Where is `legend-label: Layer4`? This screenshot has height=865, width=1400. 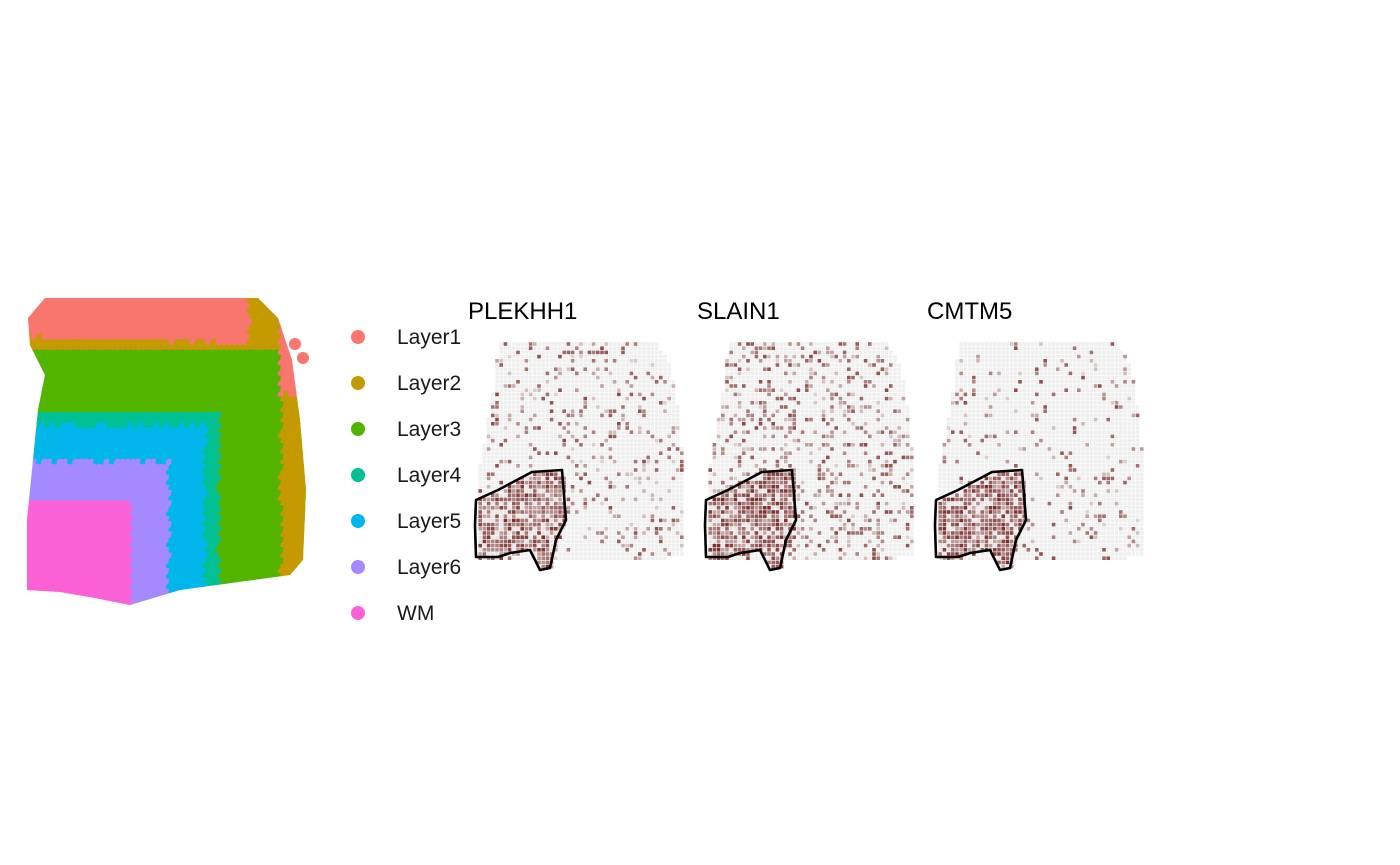 legend-label: Layer4 is located at coordinates (429, 475).